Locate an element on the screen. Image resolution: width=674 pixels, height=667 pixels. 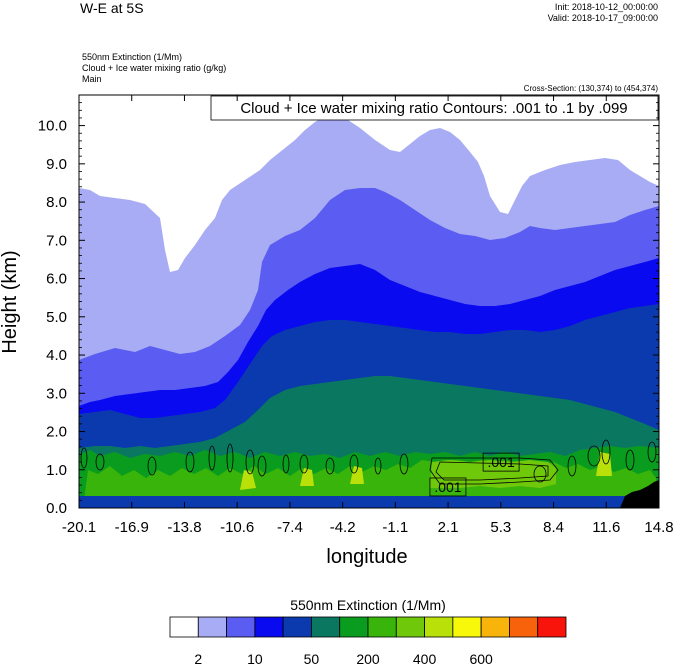
contour-title-box is located at coordinates (434, 108).